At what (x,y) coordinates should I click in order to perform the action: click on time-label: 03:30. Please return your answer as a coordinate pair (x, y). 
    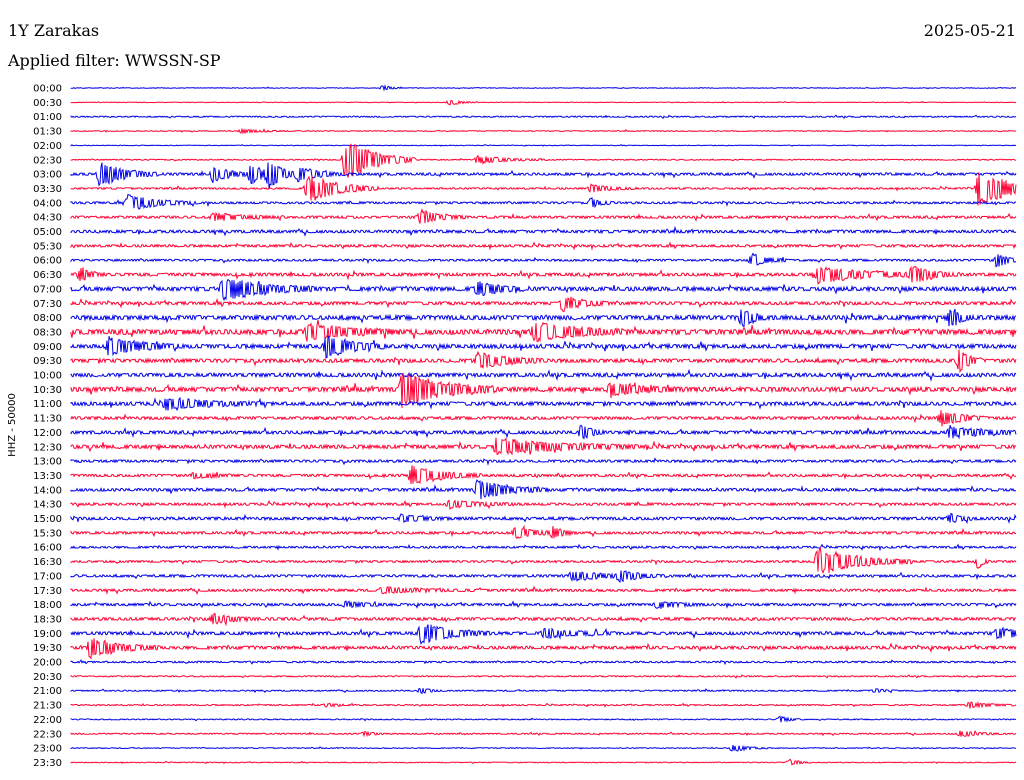
    Looking at the image, I should click on (47, 189).